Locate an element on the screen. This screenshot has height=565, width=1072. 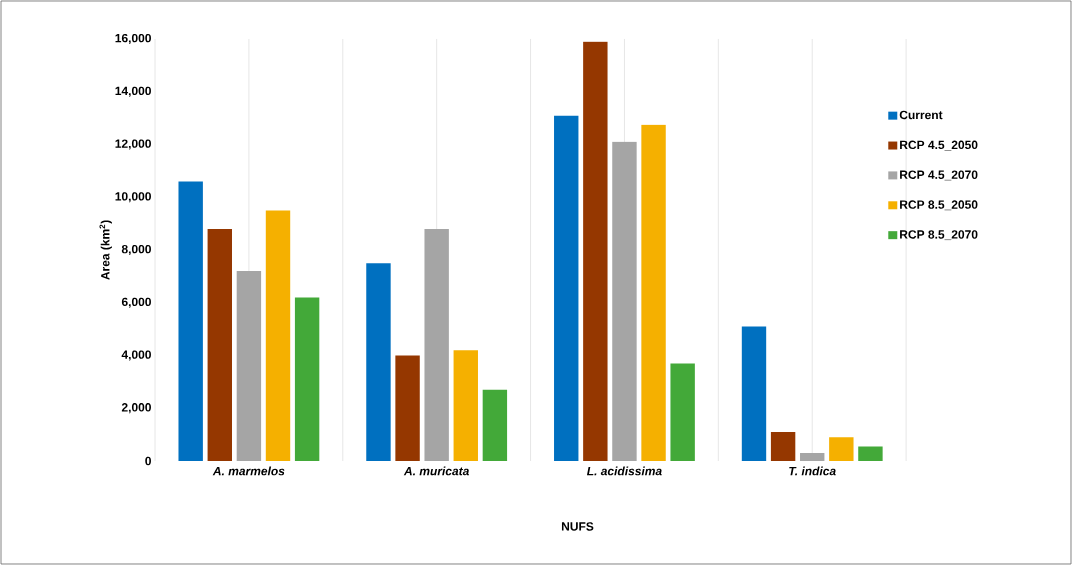
x-tick-label: L. acidissima is located at coordinates (624, 471).